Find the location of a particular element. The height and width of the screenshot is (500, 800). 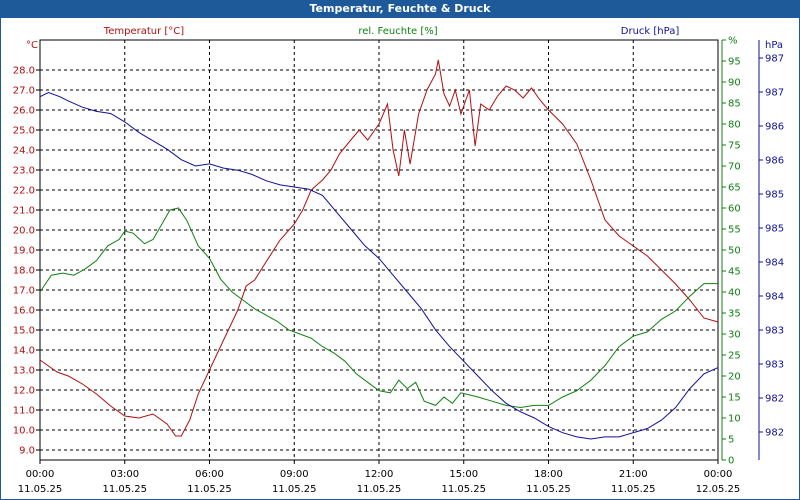

humidity-tick-label: 60 is located at coordinates (734, 209).